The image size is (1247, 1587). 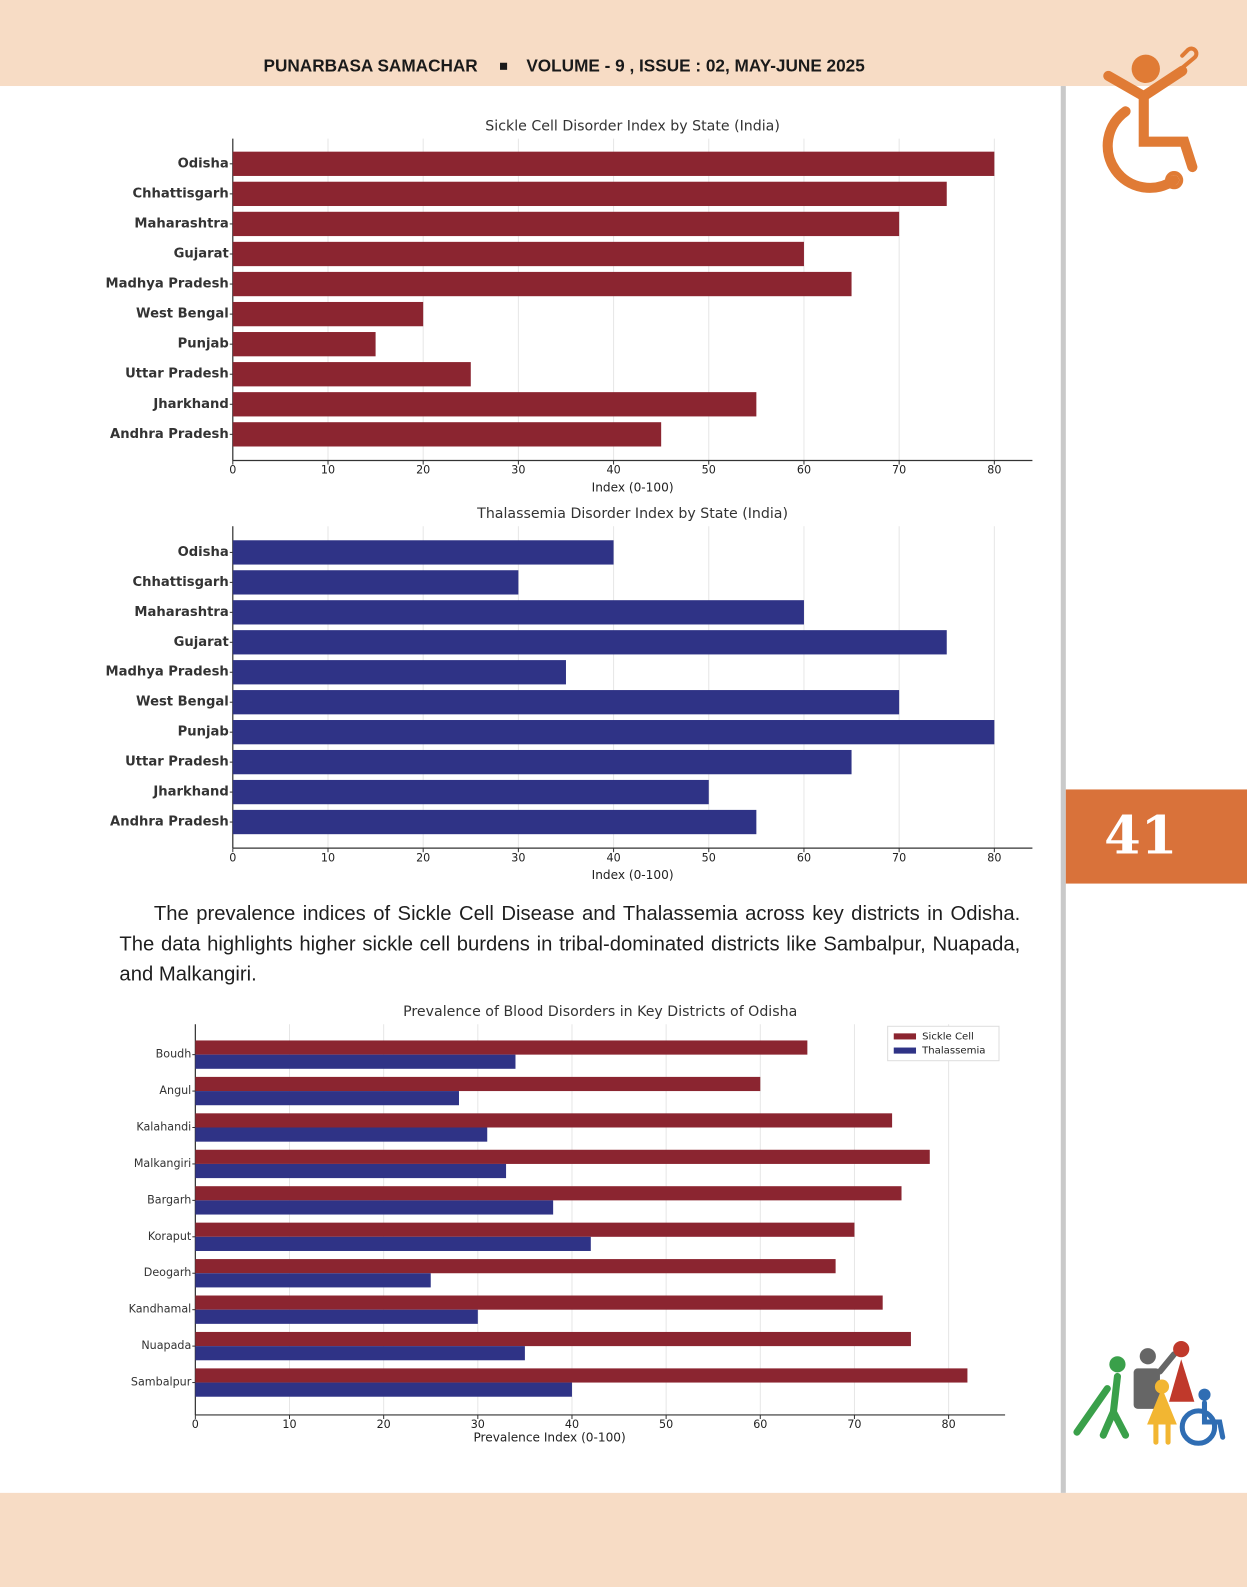 What do you see at coordinates (953, 1051) in the screenshot?
I see `legend-label: Thalassemia` at bounding box center [953, 1051].